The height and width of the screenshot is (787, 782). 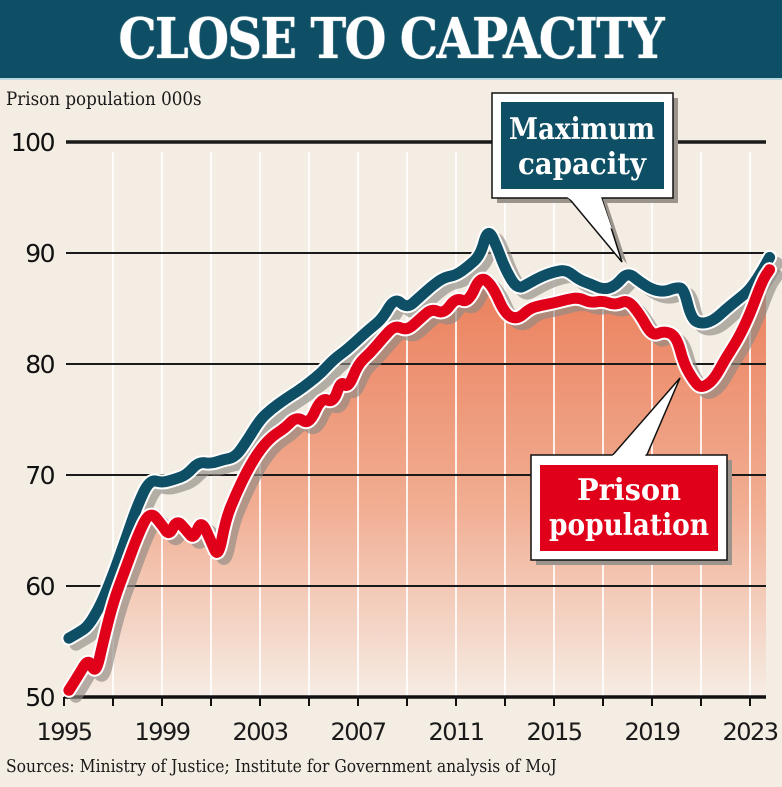 What do you see at coordinates (455, 732) in the screenshot?
I see `x-tick-label: 2011` at bounding box center [455, 732].